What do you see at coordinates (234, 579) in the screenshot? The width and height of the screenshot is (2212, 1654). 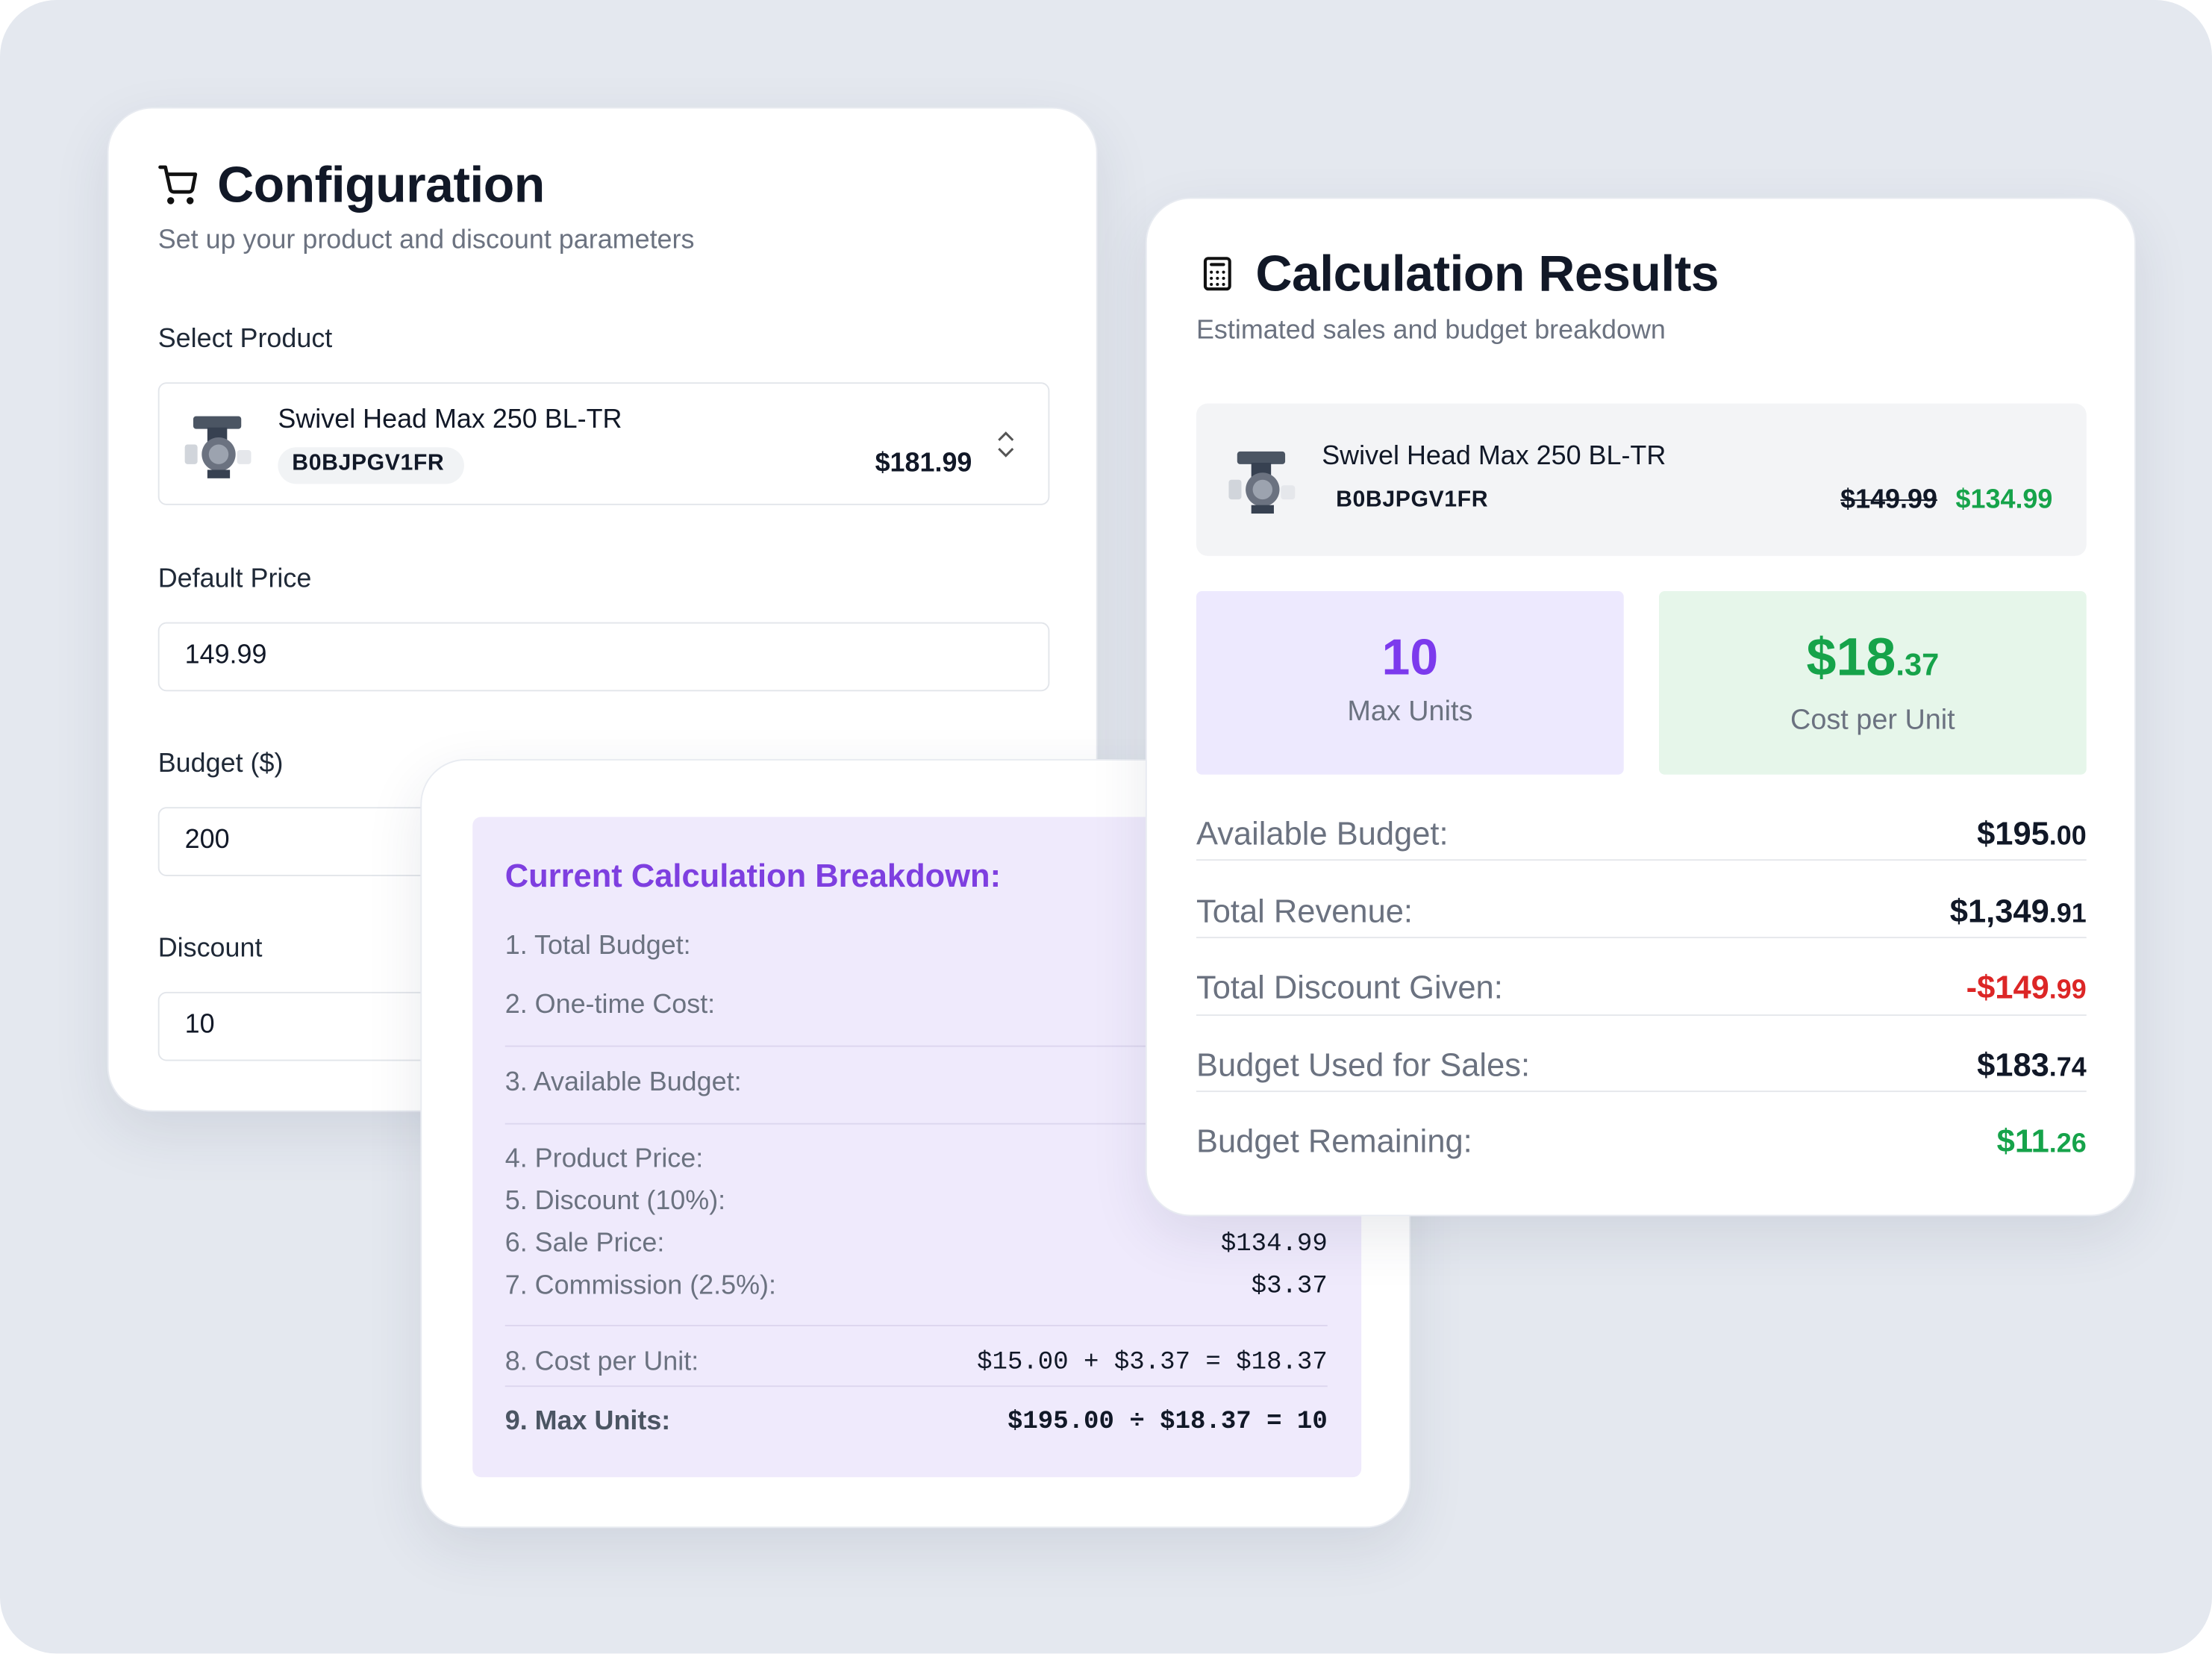 I see `field-label: Default Price` at bounding box center [234, 579].